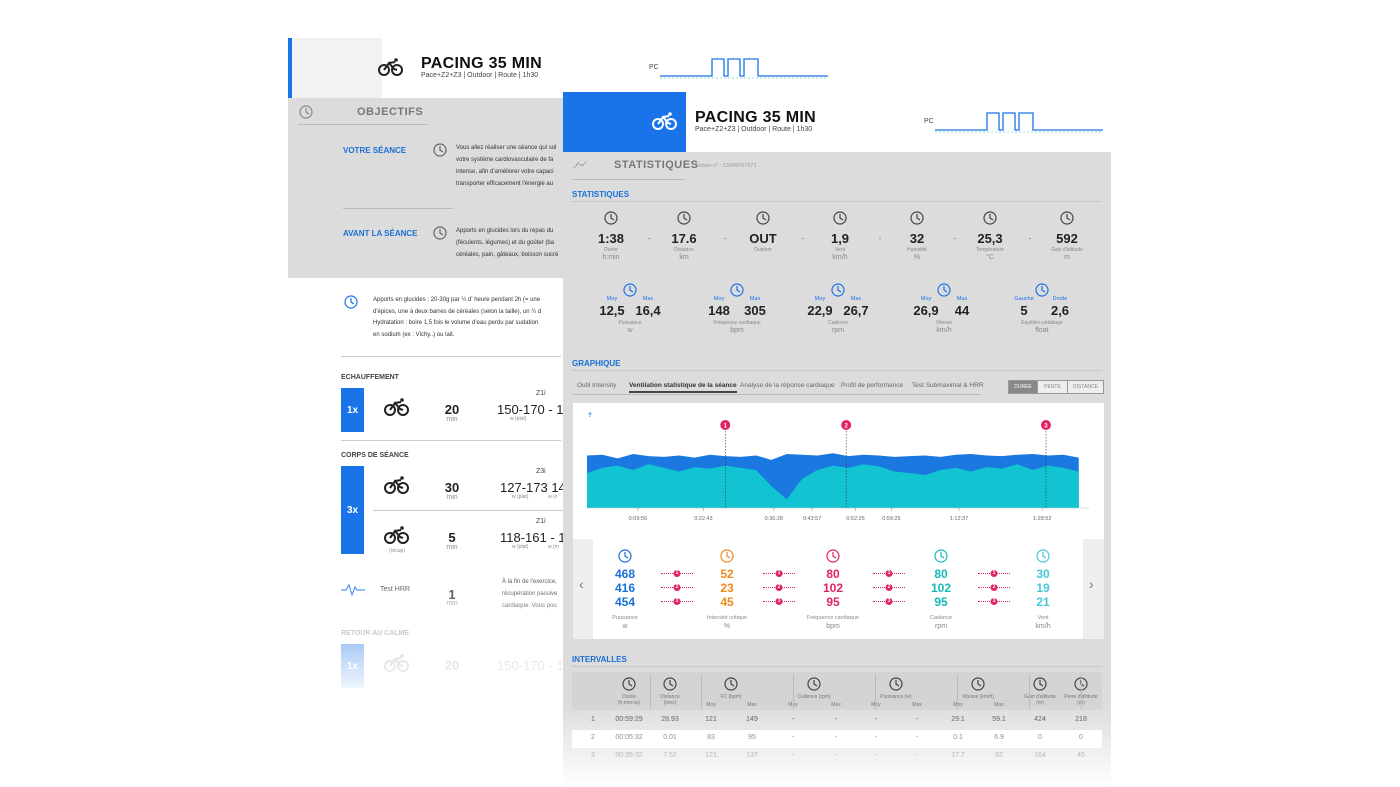  Describe the element at coordinates (452, 487) in the screenshot. I see `duration: 30` at that location.